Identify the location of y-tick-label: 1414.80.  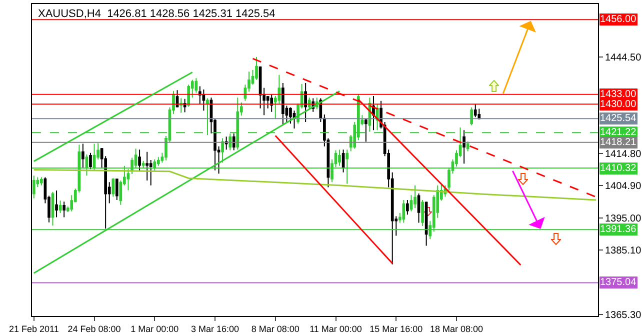
(623, 154).